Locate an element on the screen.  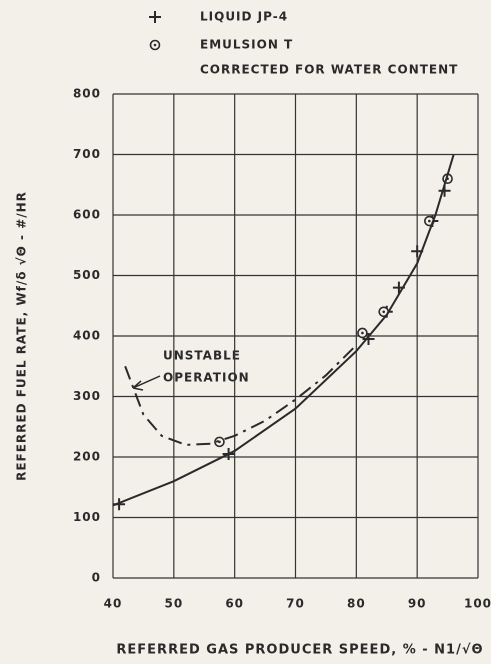
x-tick-label: 70 is located at coordinates (295, 604).